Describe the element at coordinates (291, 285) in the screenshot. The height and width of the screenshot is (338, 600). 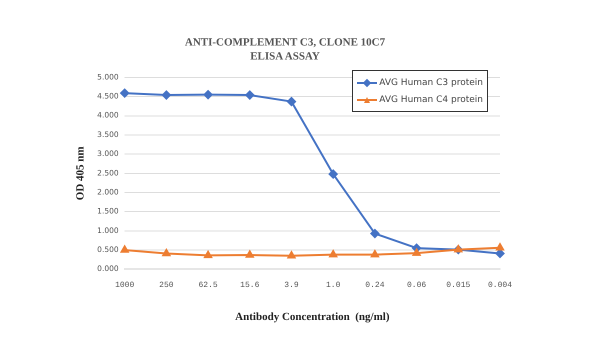
I see `x-tick-label: 3.9` at that location.